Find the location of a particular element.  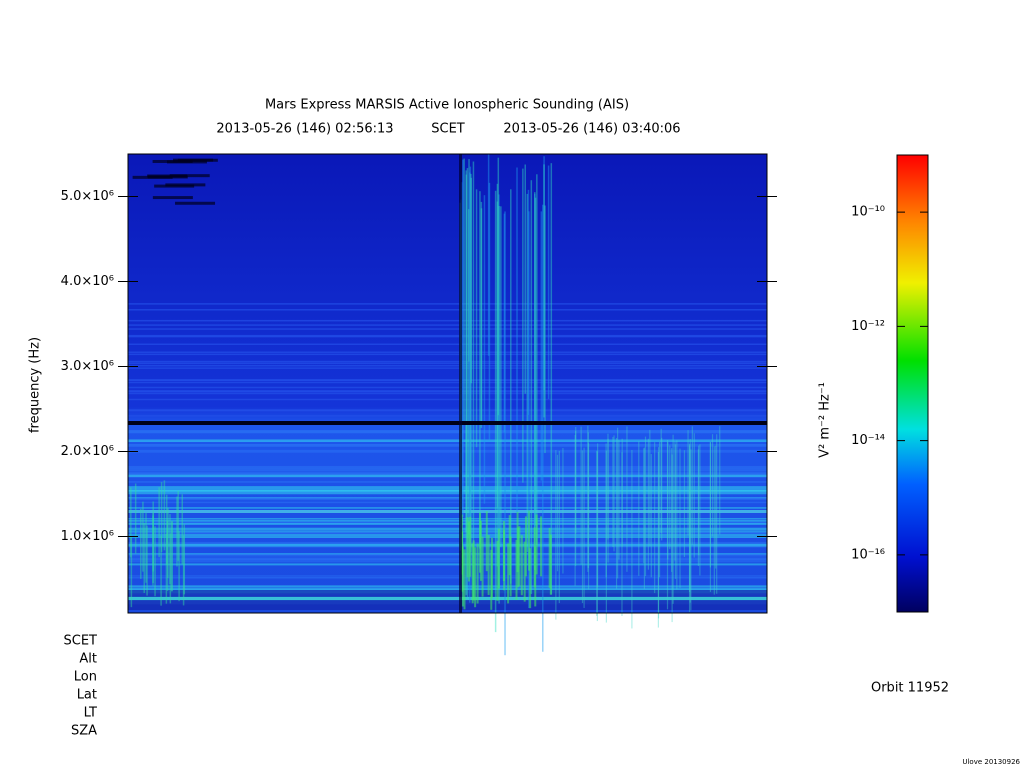

row-label: Lon is located at coordinates (85, 677).